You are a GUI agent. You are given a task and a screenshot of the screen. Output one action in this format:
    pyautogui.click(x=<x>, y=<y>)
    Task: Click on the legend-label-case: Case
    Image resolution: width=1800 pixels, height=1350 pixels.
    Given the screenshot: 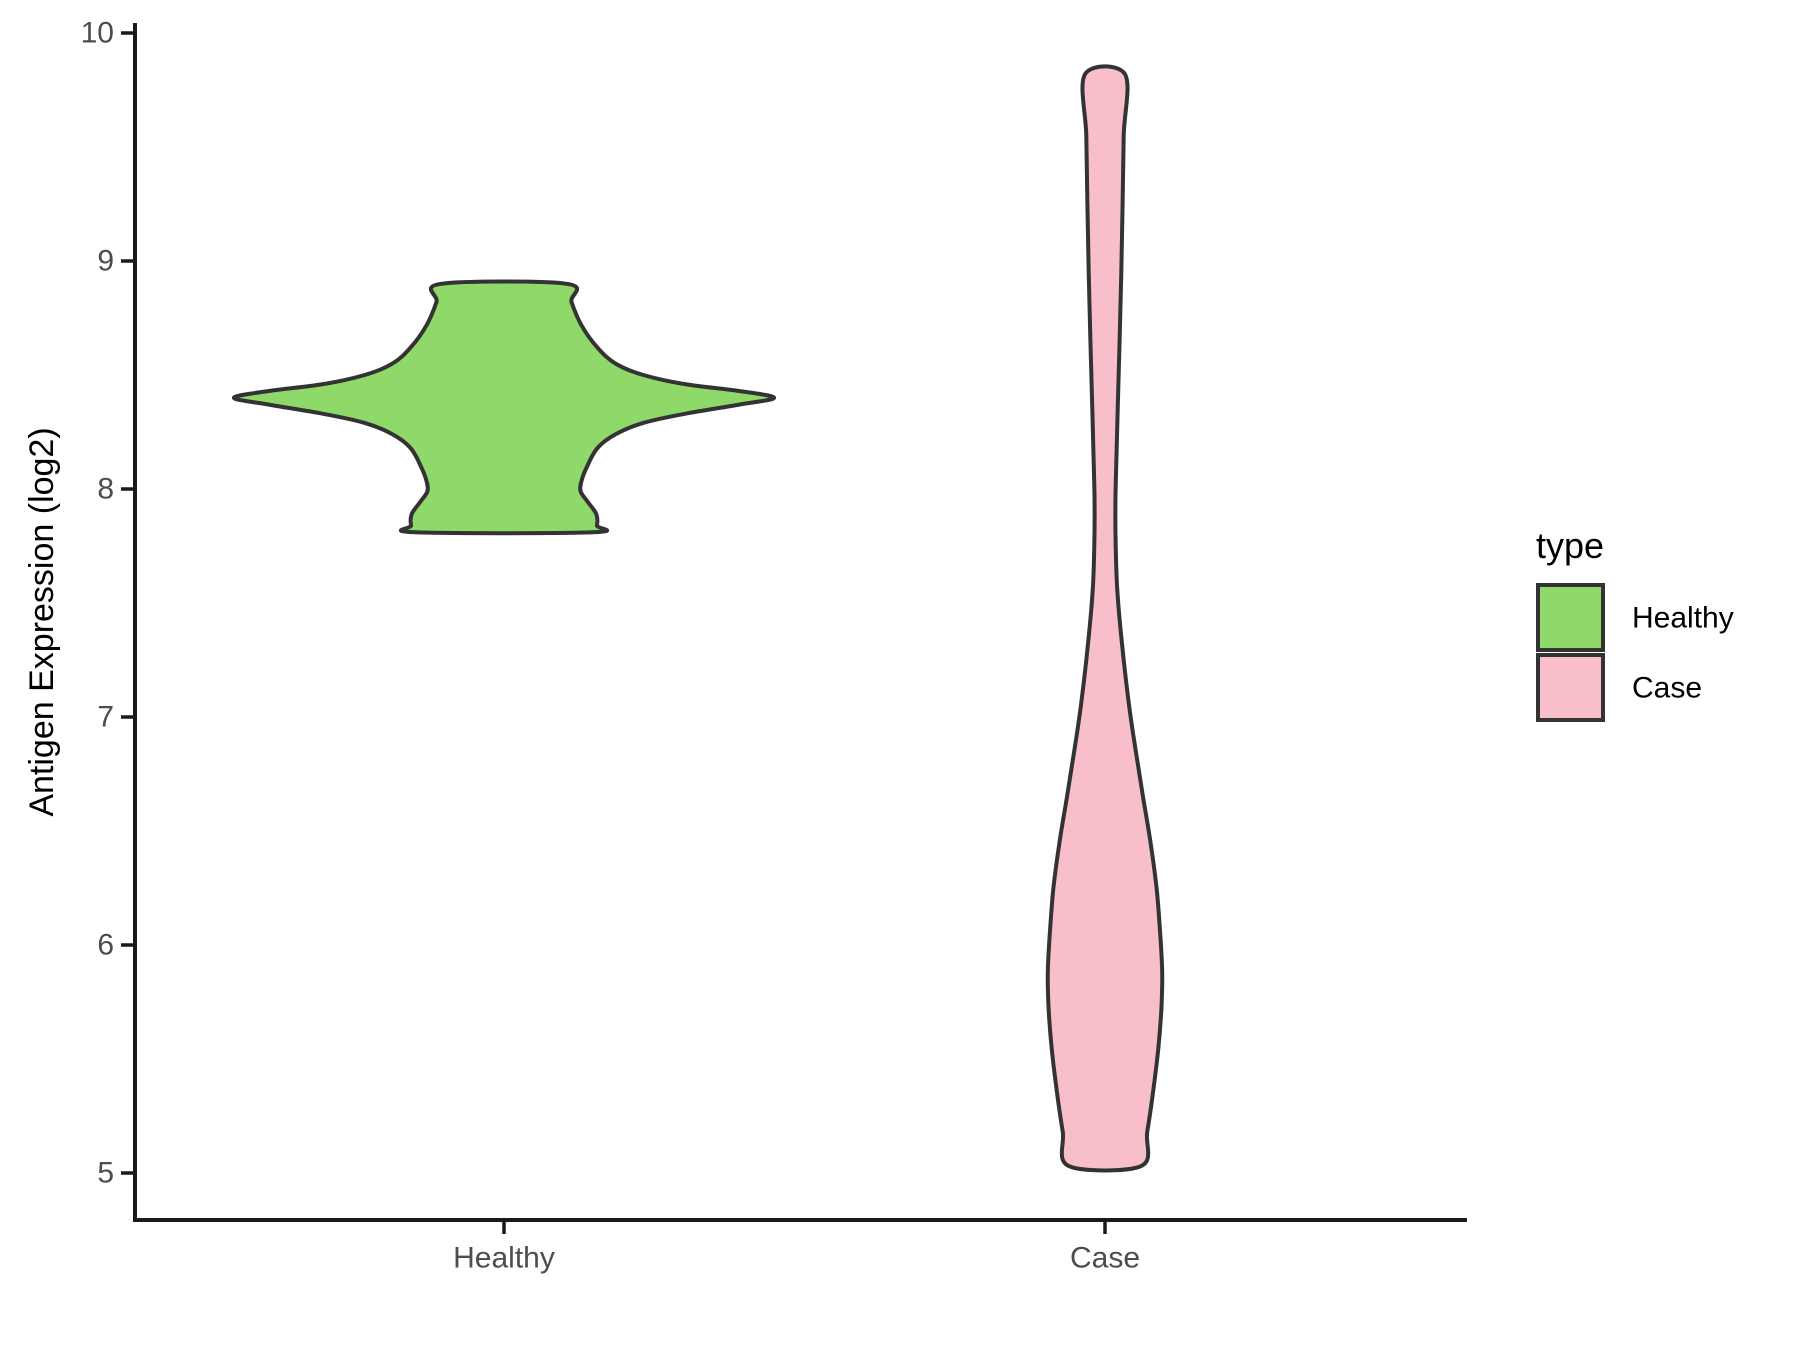 What is the action you would take?
    pyautogui.click(x=1667, y=688)
    